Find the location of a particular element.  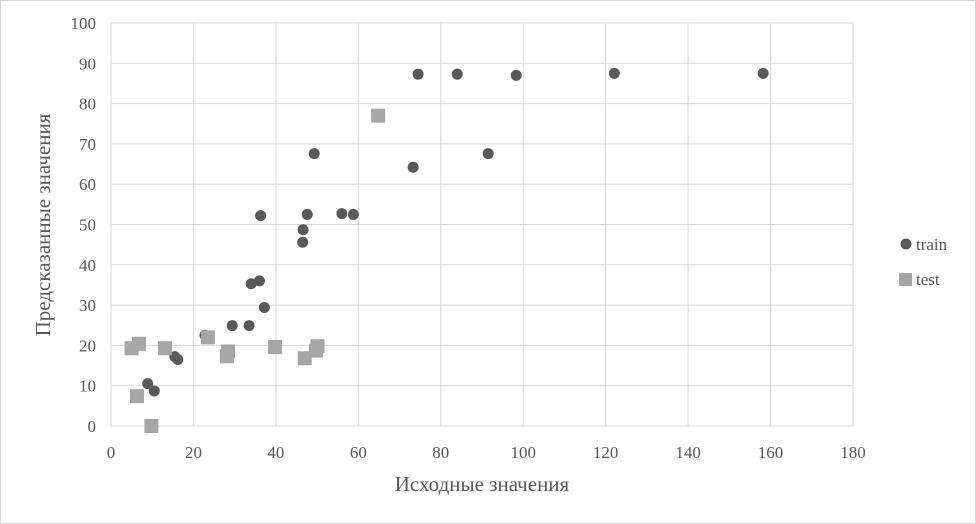

y-tick-label: 80 is located at coordinates (87, 104).